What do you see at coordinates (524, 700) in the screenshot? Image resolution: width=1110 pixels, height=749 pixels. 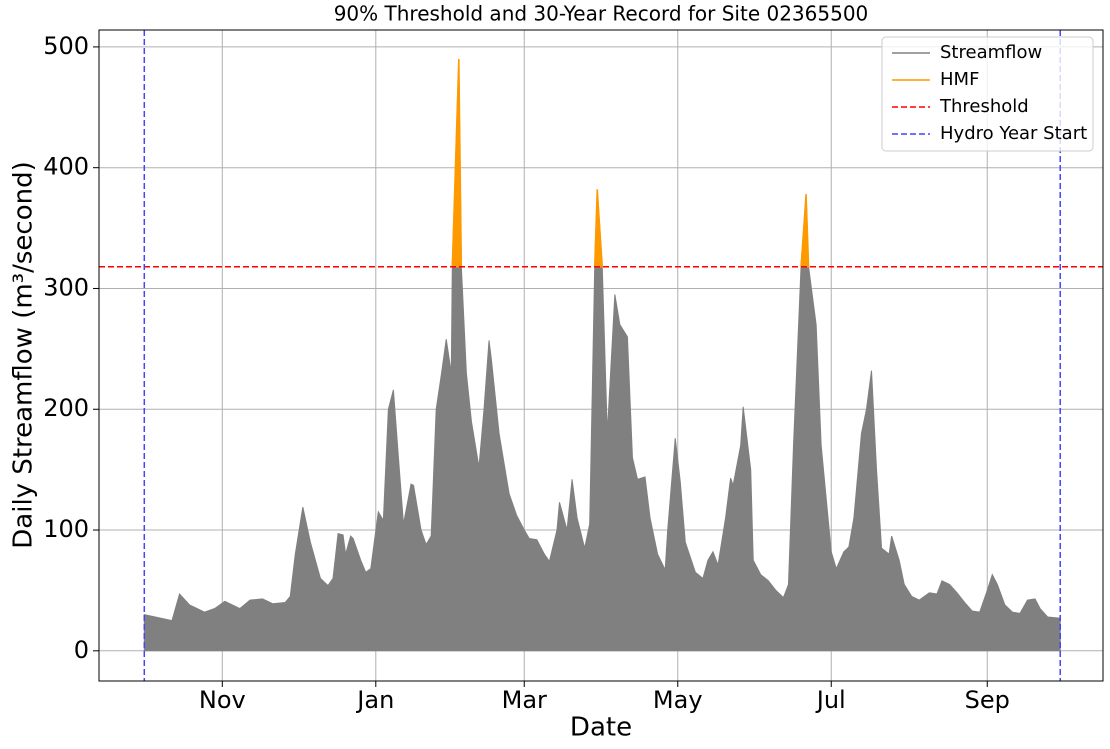 I see `x-tick-label: Mar` at bounding box center [524, 700].